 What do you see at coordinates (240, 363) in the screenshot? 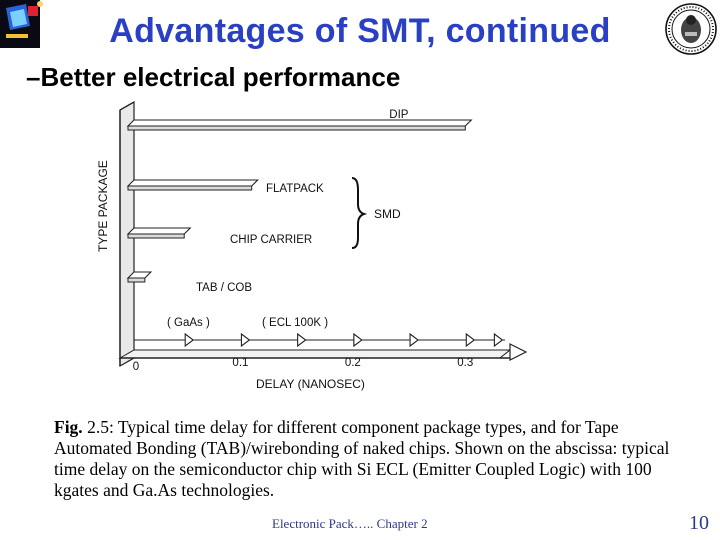
I see `x-tick-label: 0.1` at bounding box center [240, 363].